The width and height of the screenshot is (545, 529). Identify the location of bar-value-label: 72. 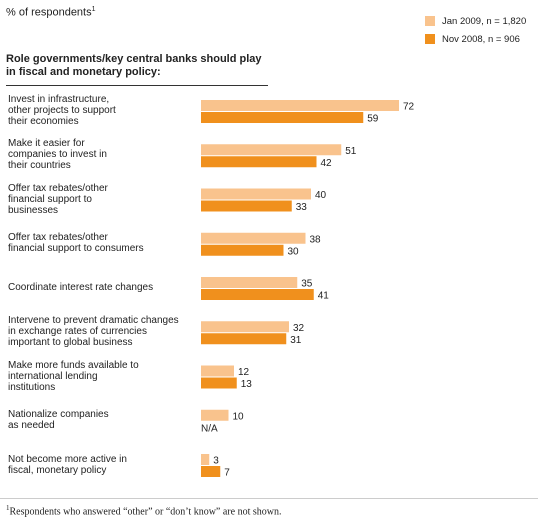
(409, 107).